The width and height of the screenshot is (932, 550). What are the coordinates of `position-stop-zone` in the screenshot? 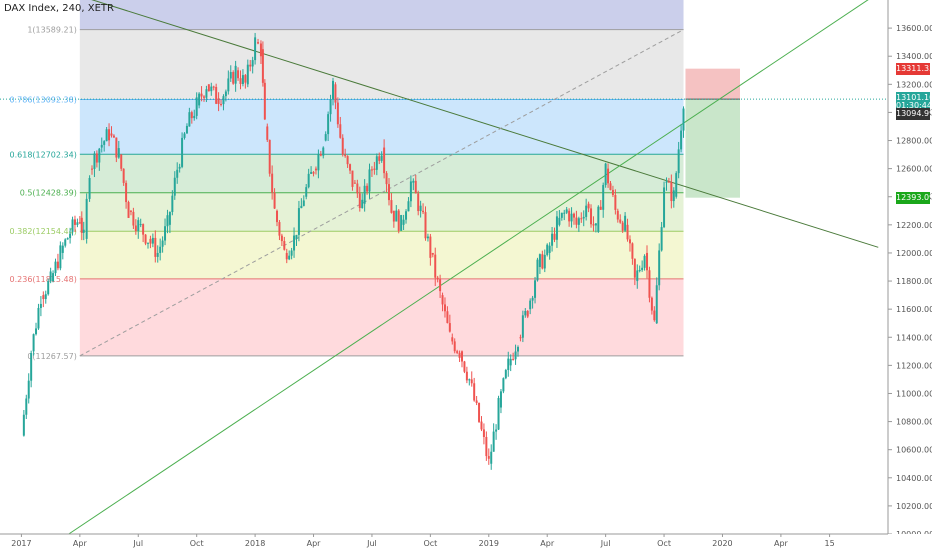 It's located at (712, 84).